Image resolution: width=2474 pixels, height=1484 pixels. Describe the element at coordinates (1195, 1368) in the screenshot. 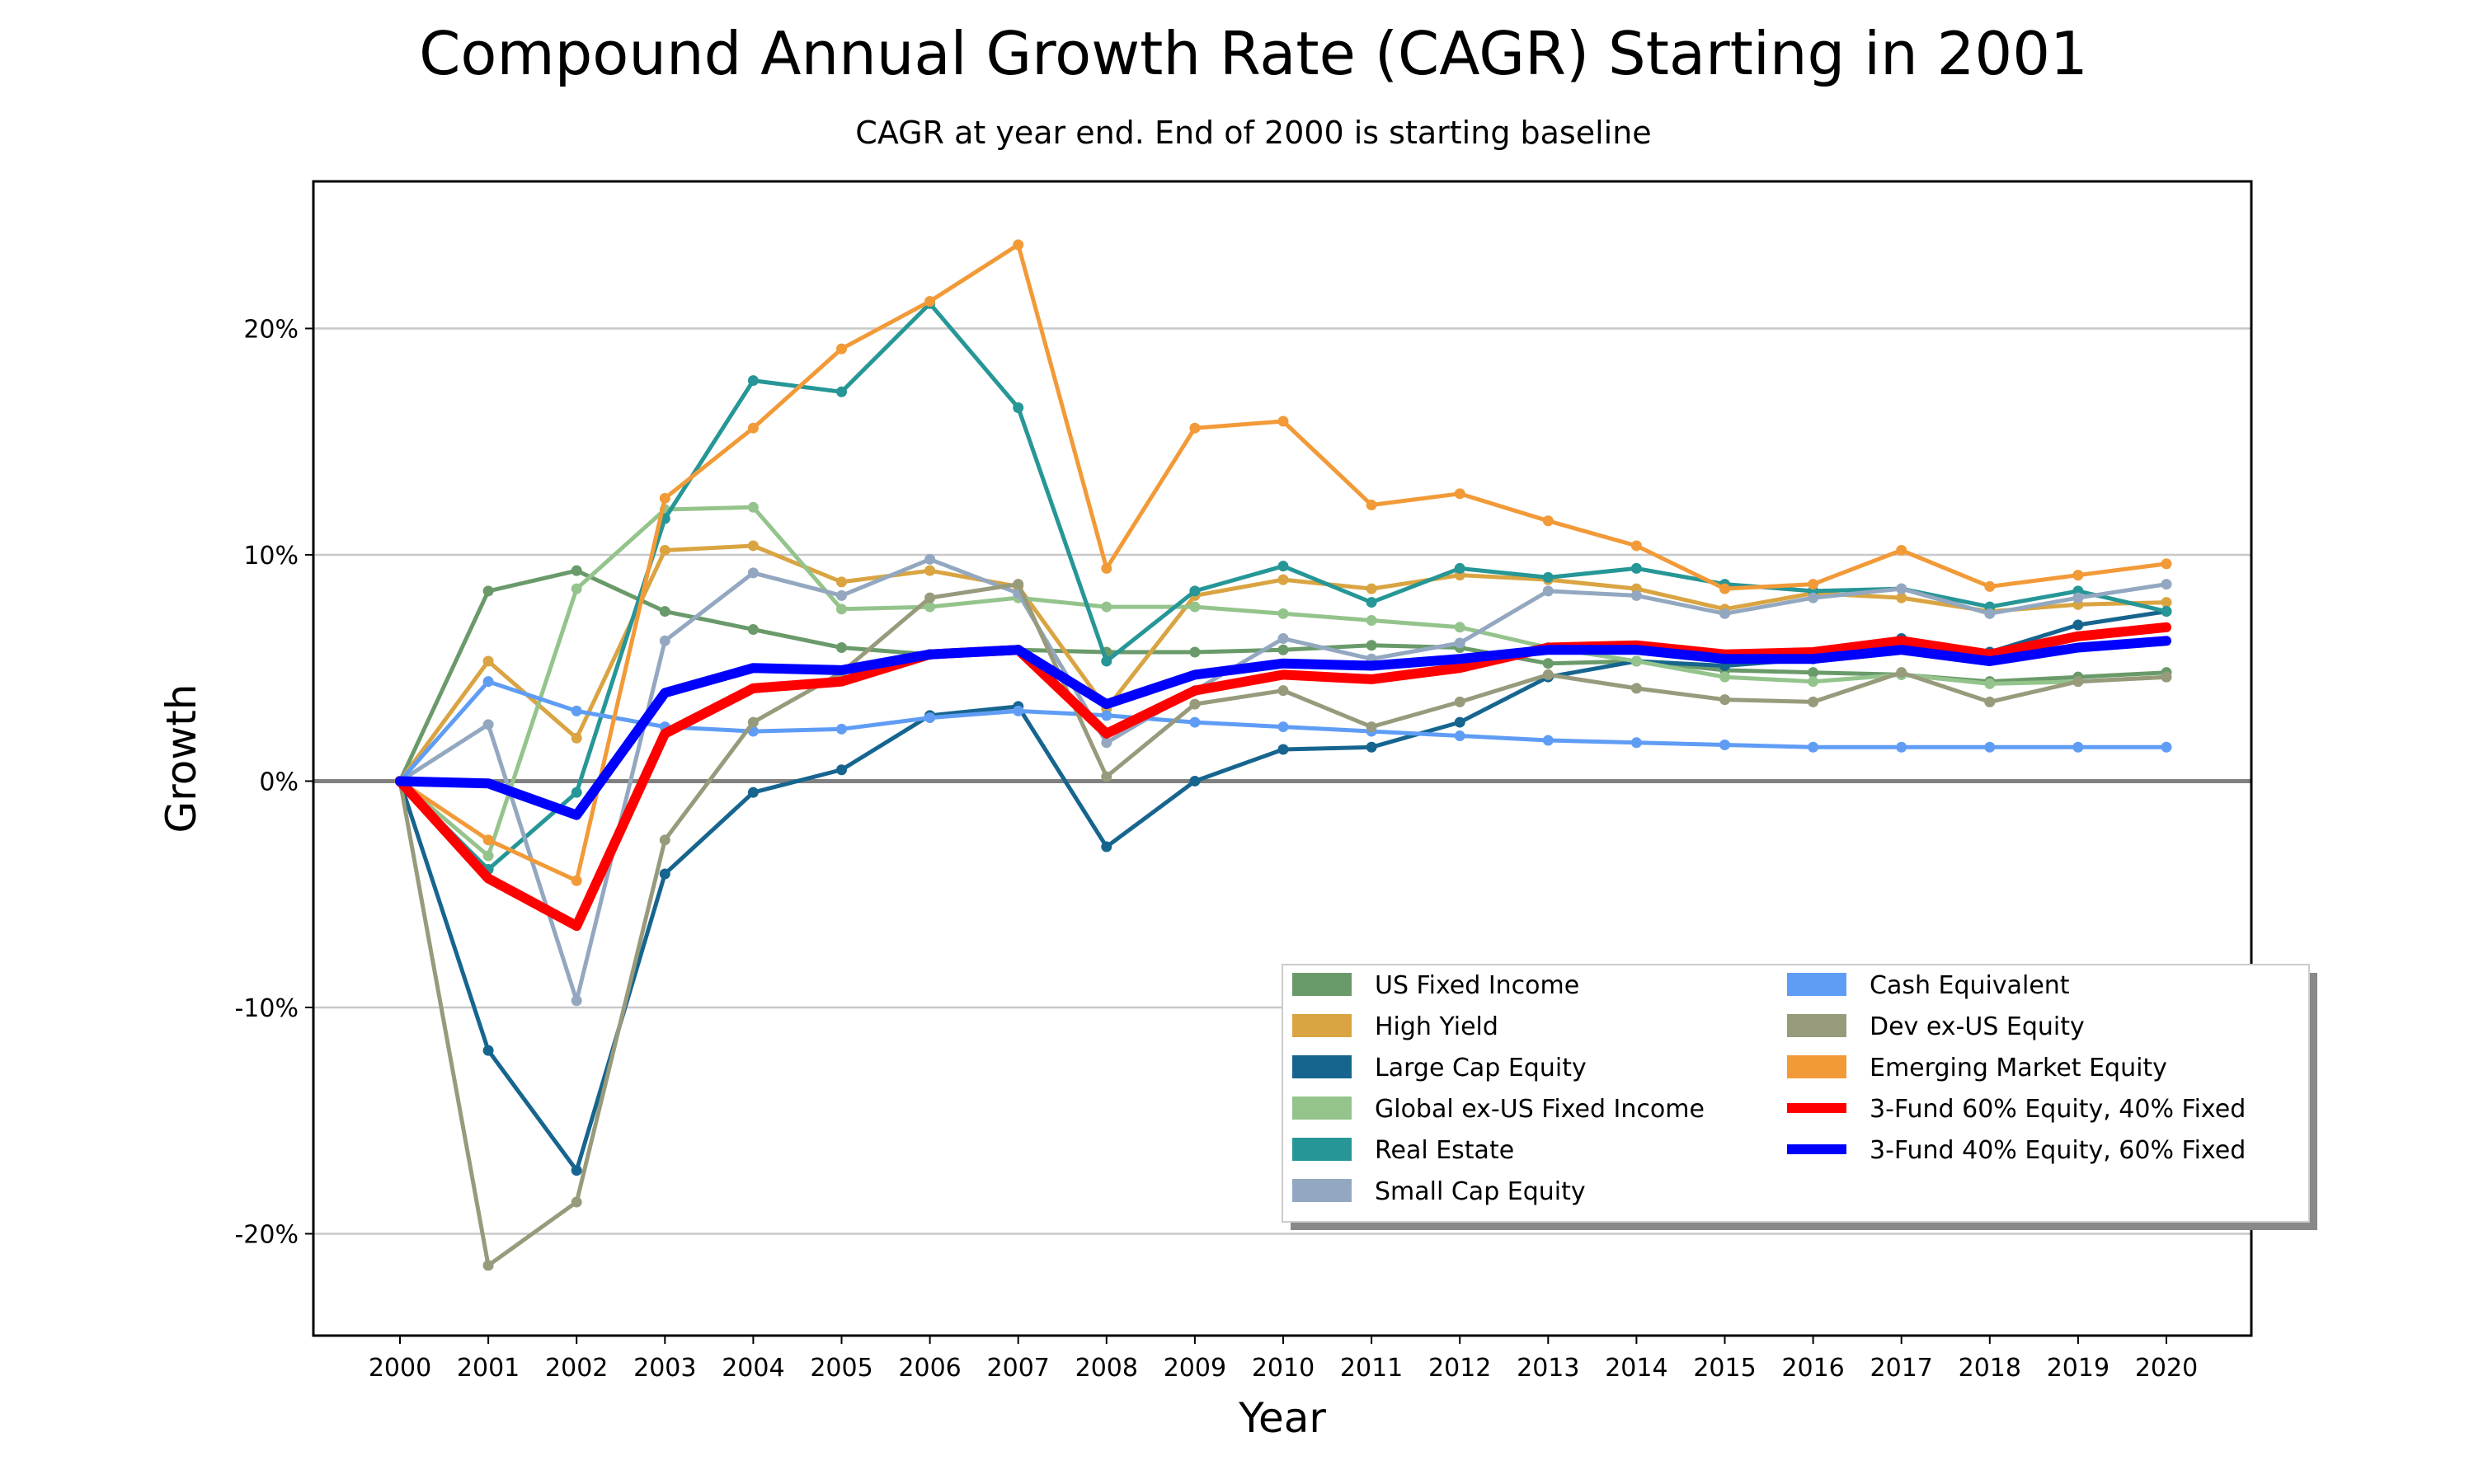

I see `x-tick-label: 2009` at that location.